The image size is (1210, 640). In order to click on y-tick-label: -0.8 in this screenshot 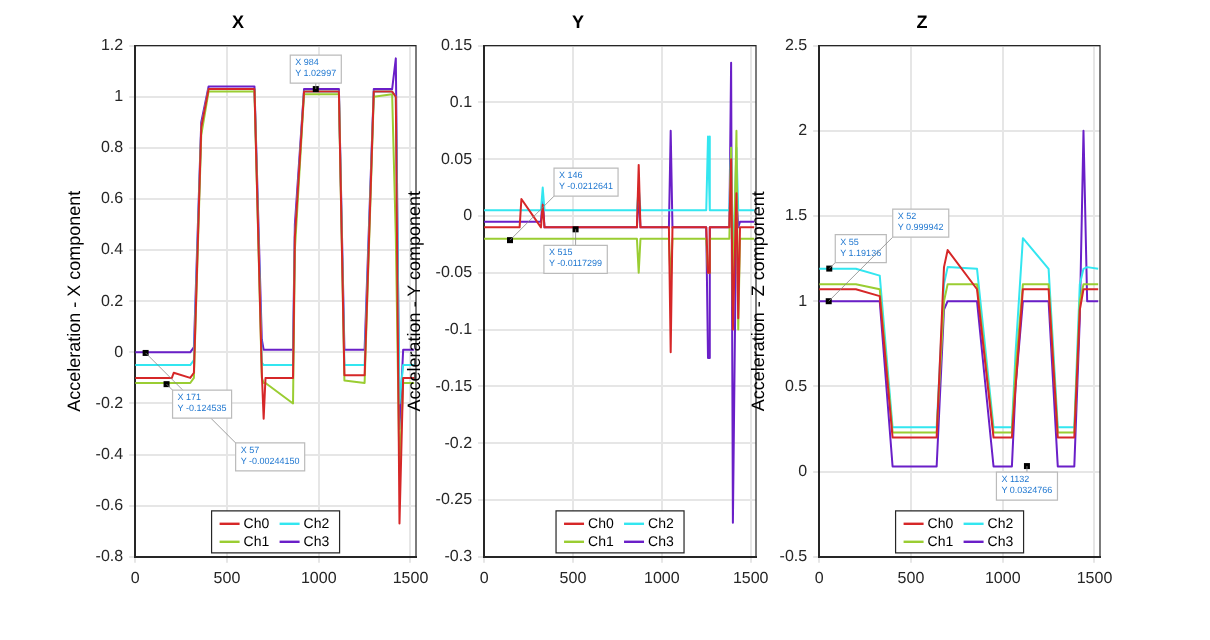, I will do `click(110, 556)`.